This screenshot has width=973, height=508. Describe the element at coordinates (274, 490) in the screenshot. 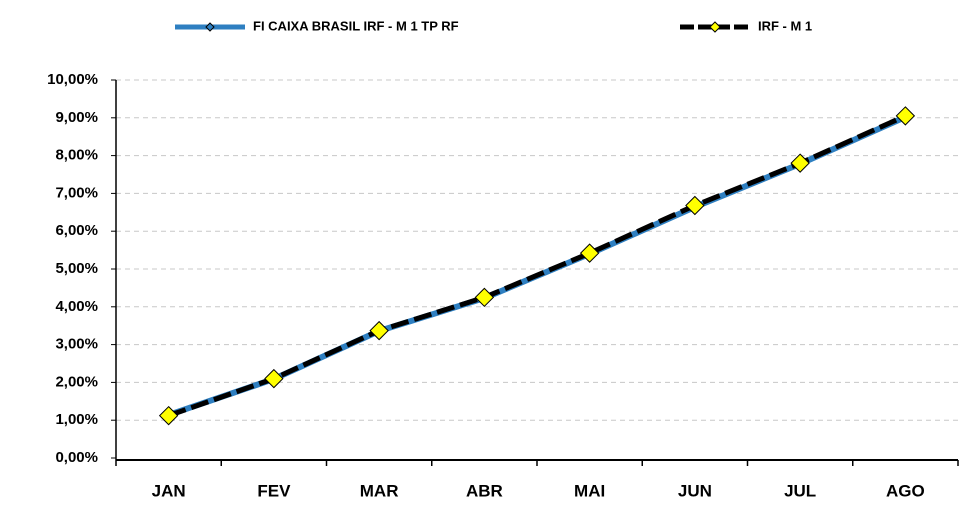

I see `x-tick-label: FEV` at that location.